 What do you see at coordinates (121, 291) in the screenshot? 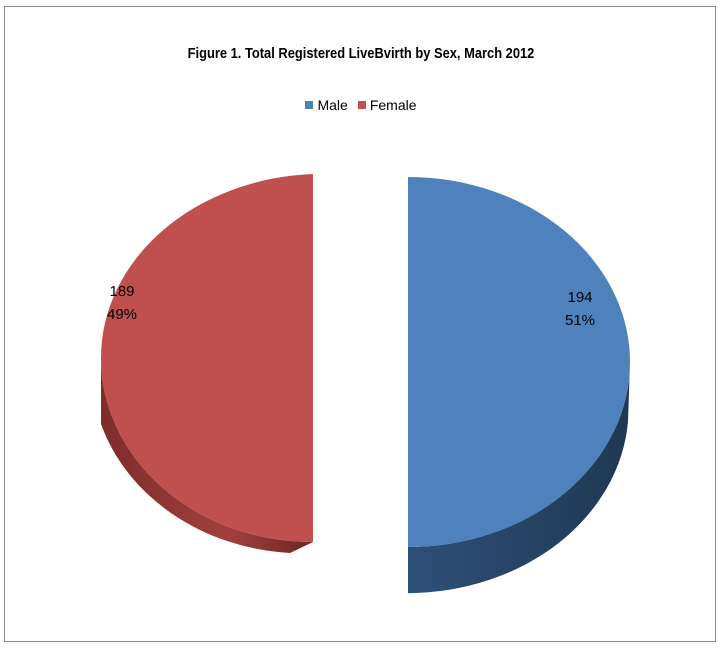
I see `data-label-female-value: 189` at bounding box center [121, 291].